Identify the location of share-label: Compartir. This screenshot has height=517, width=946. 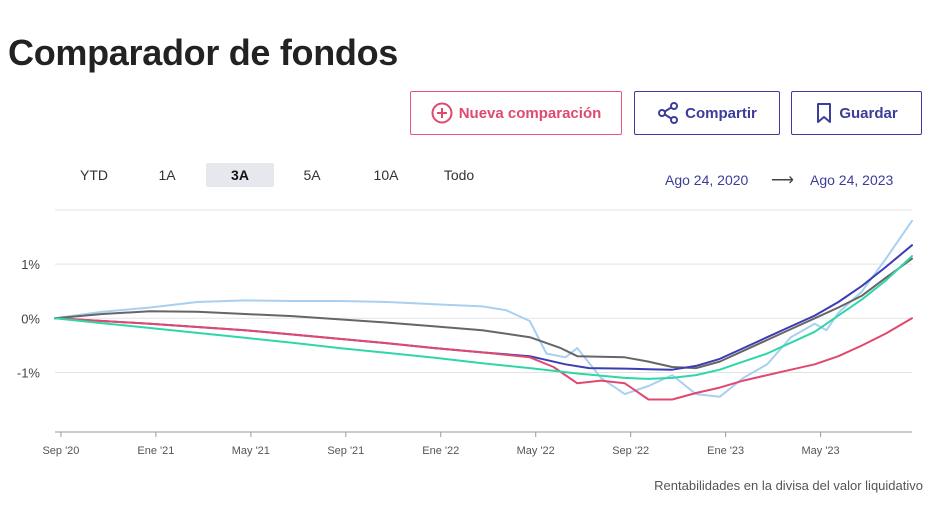
(721, 113).